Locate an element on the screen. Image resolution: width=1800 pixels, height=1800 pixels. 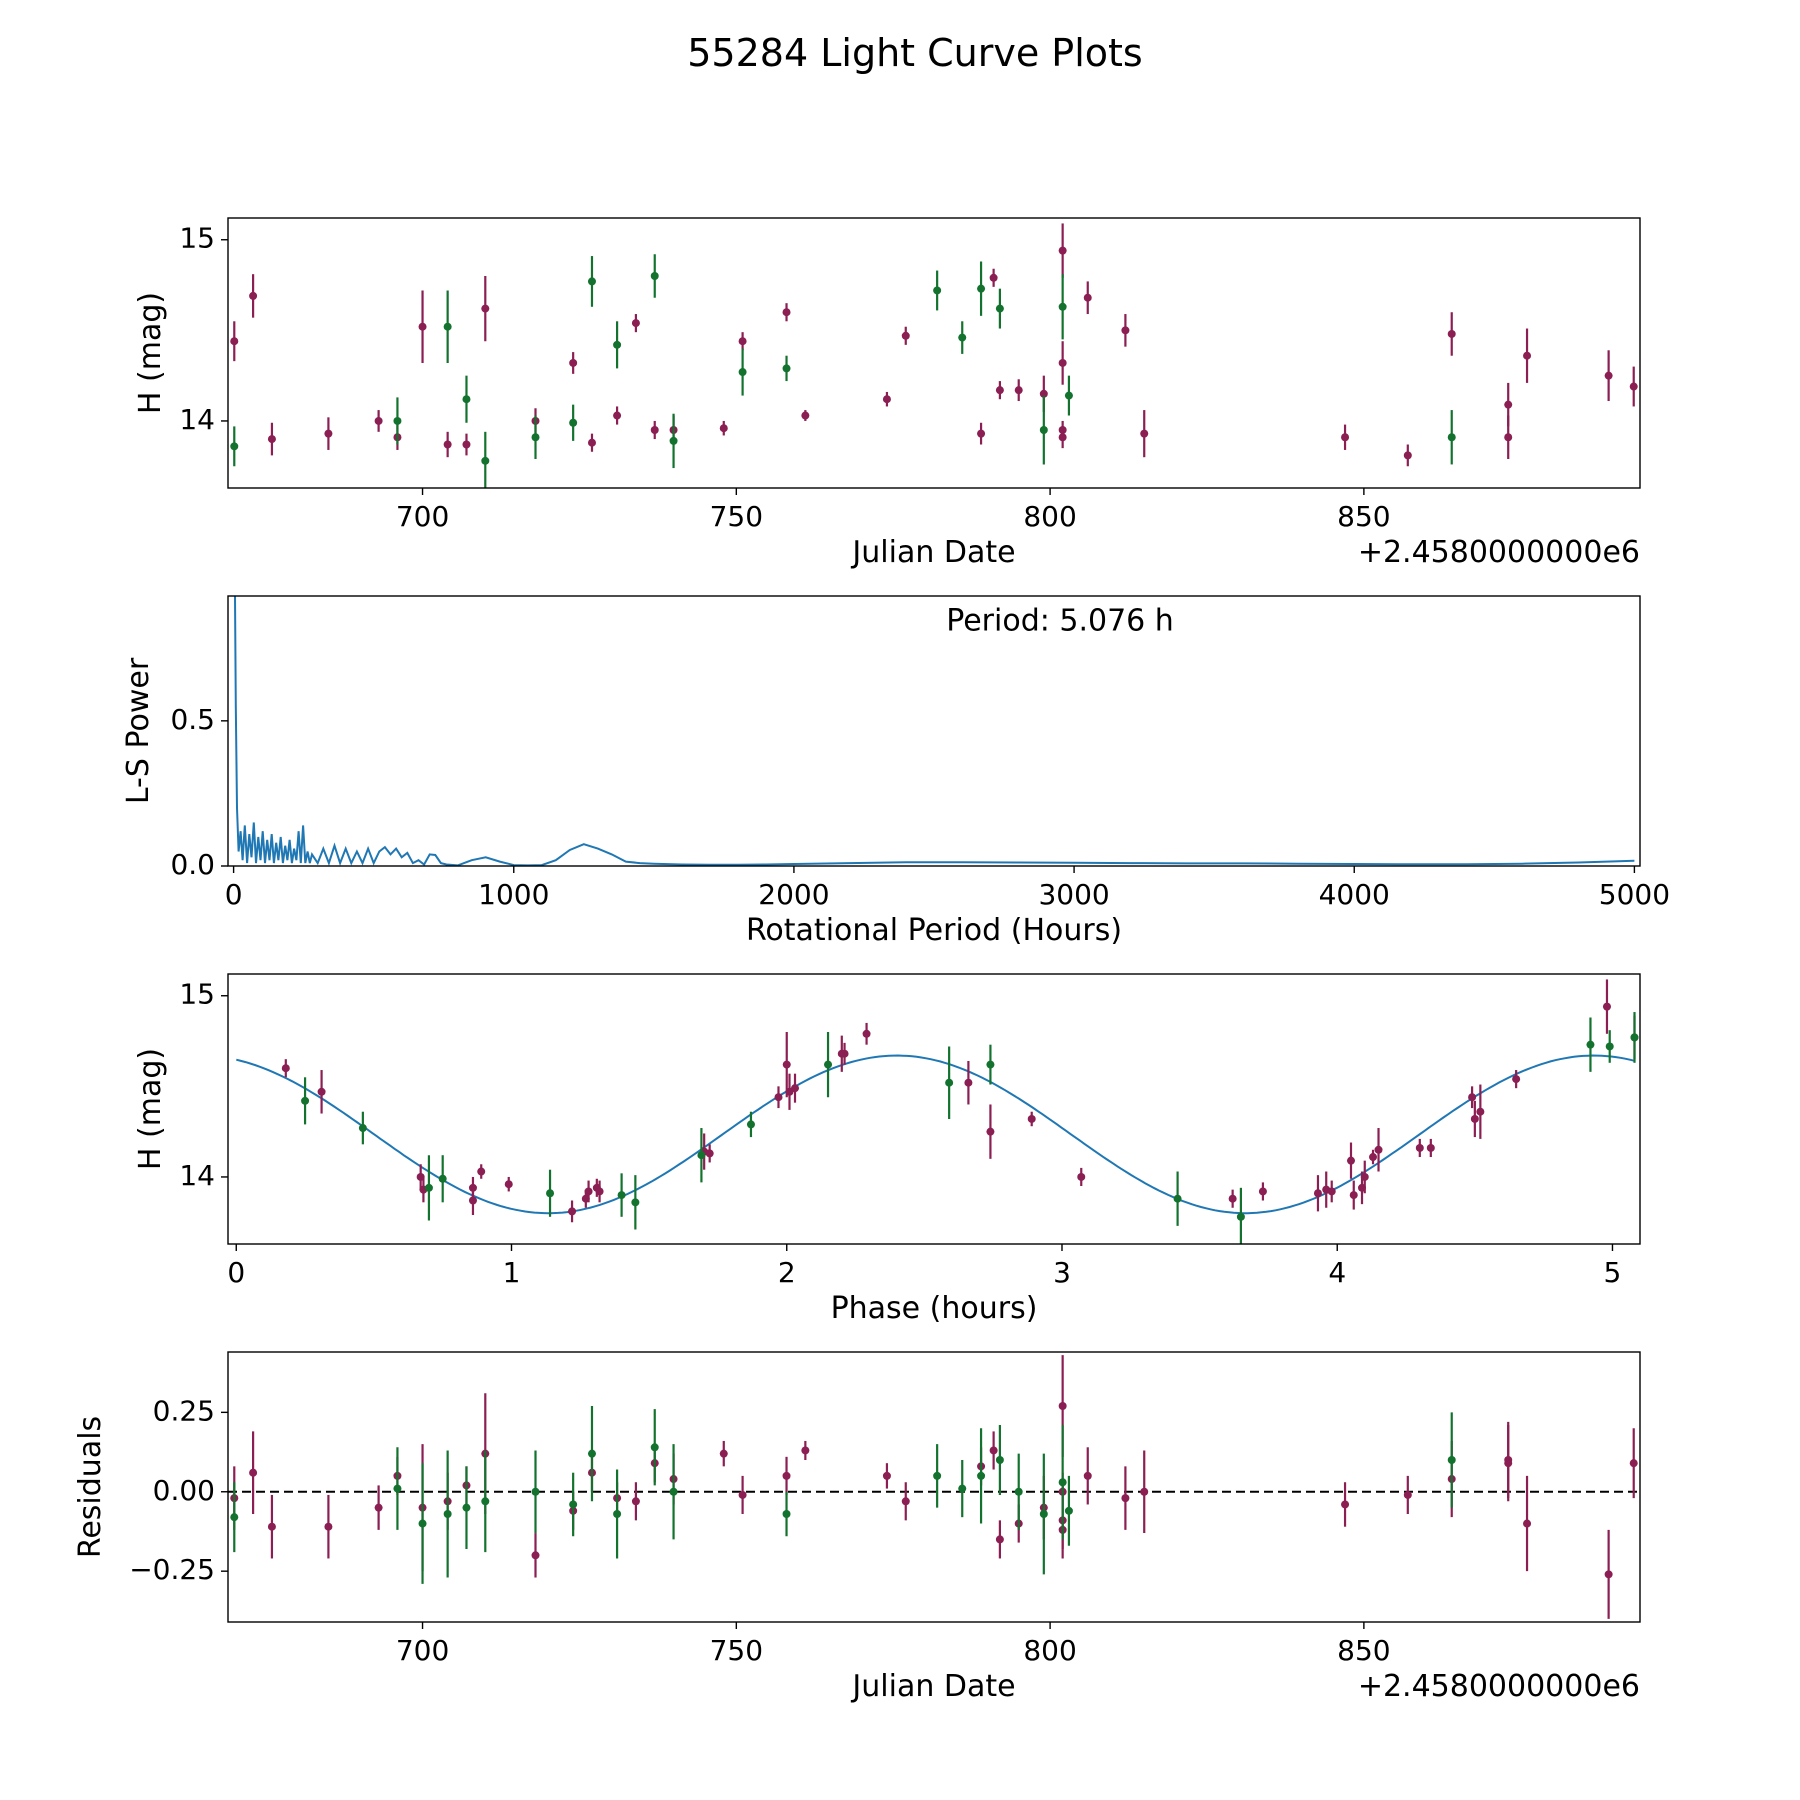
periodogram-ticks: 0 1000 2000 3000 4000 5000 0.0 0.5 is located at coordinates (920, 807).